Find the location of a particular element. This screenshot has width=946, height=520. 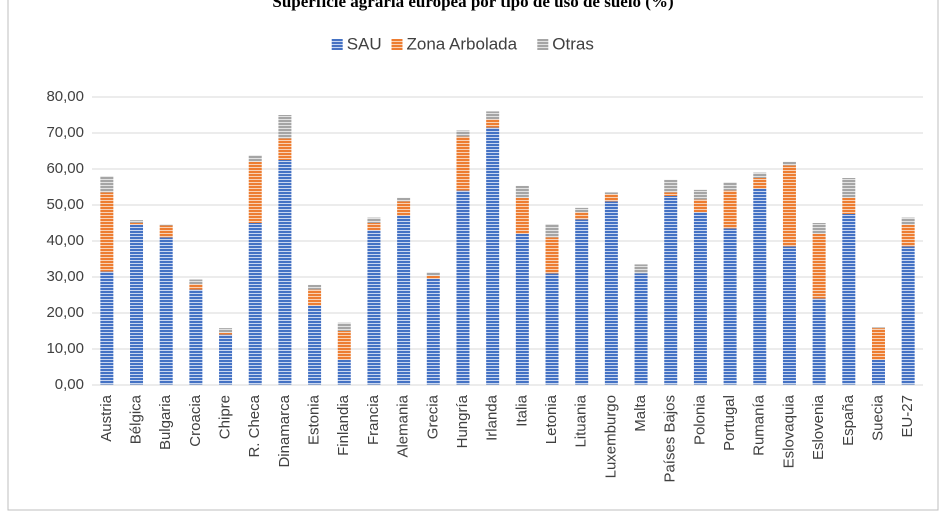

y-tick-label: 0,00 is located at coordinates (69, 384).